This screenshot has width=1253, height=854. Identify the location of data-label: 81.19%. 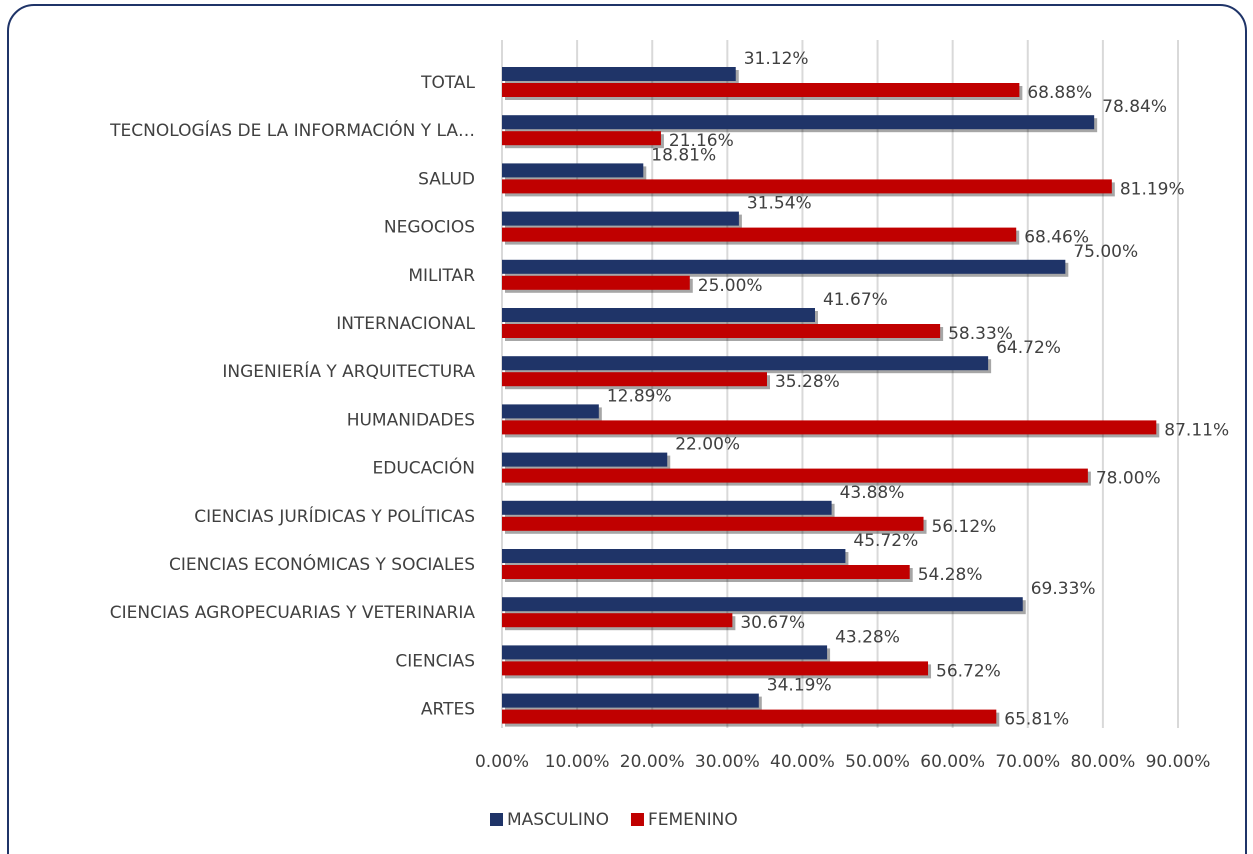
(1152, 189).